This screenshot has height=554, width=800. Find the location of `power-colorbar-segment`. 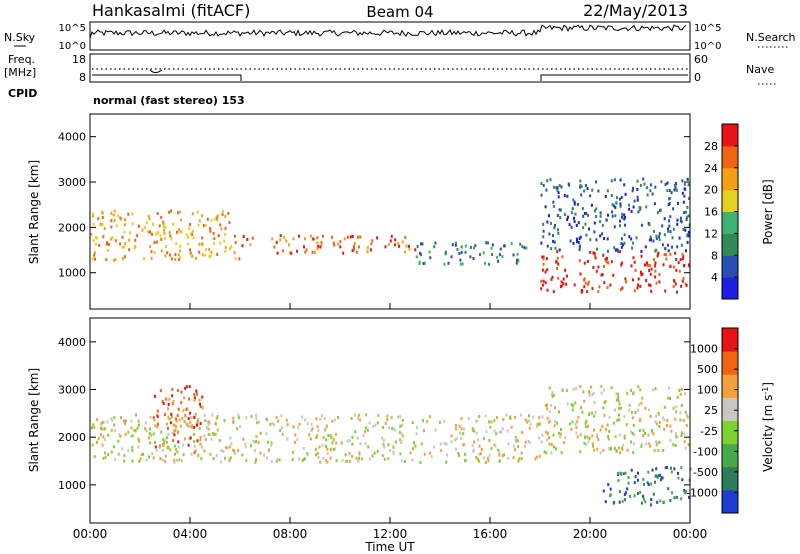

power-colorbar-segment is located at coordinates (730, 266).